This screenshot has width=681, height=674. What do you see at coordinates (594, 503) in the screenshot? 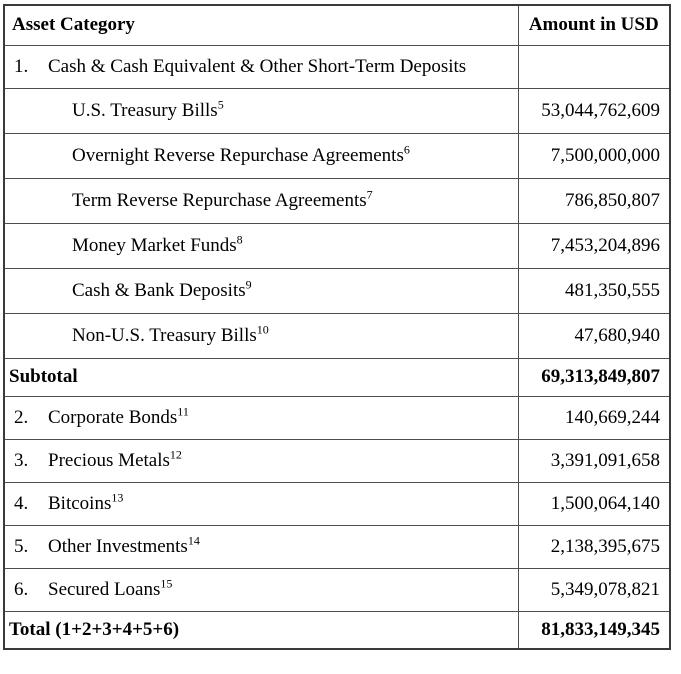
I see `amount-cell: 1,500,064,140` at bounding box center [594, 503].